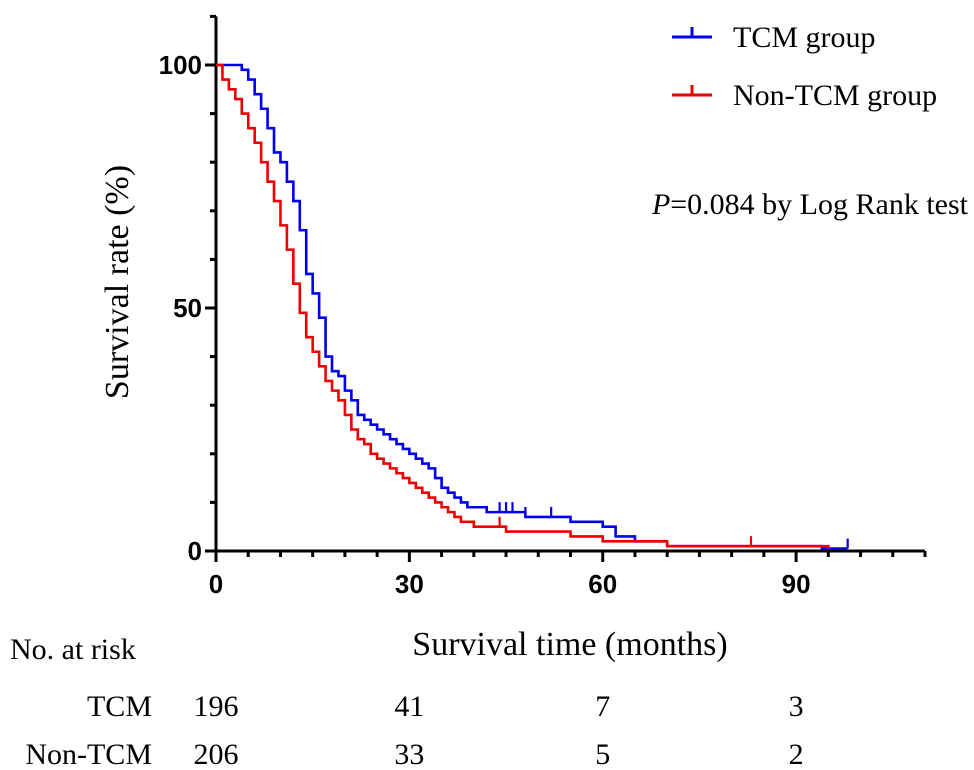  What do you see at coordinates (187, 308) in the screenshot?
I see `y-tick-label: 50` at bounding box center [187, 308].